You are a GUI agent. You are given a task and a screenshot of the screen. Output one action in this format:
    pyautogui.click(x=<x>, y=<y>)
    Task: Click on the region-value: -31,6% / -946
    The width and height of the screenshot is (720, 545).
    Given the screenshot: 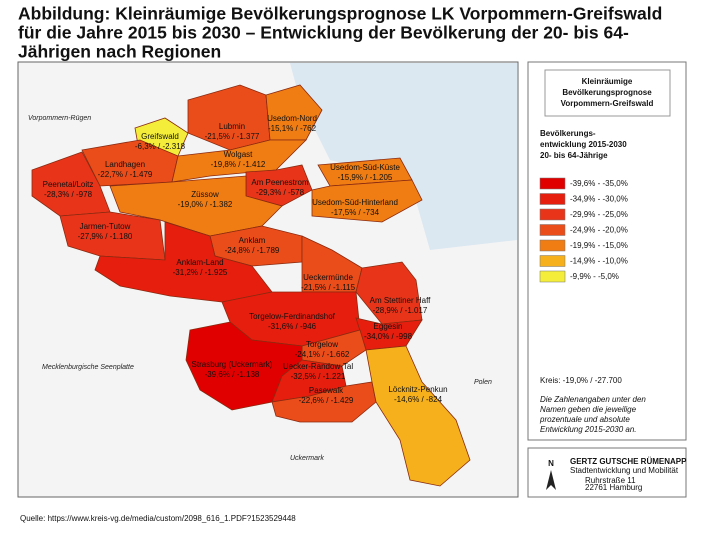 What is the action you would take?
    pyautogui.click(x=292, y=326)
    